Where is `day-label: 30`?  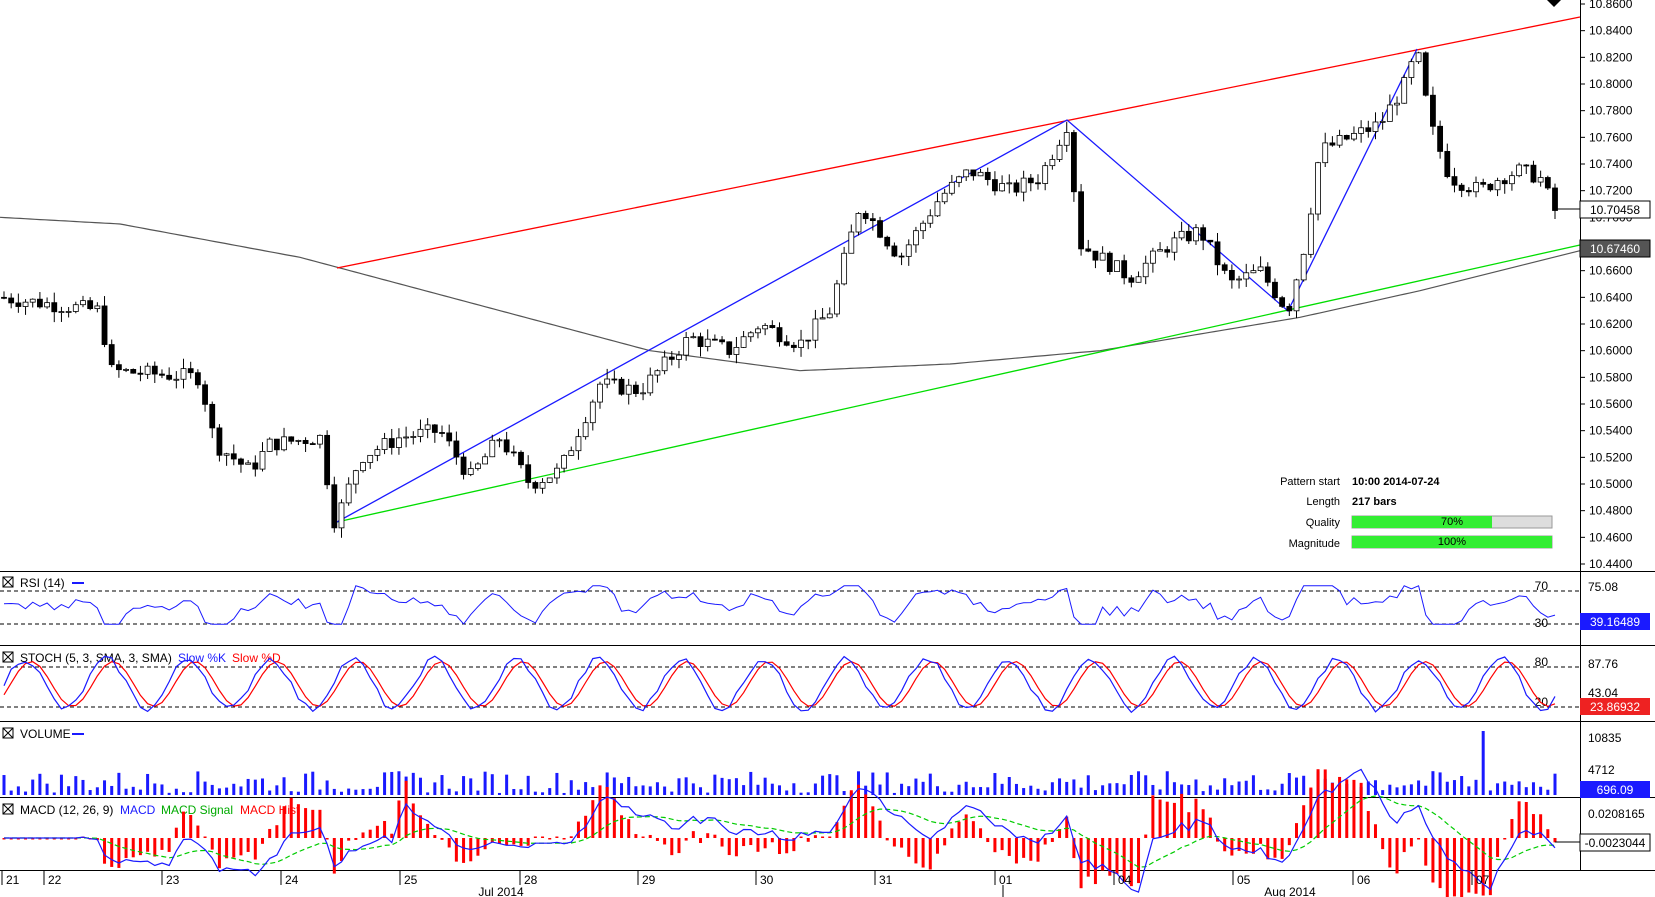 day-label: 30 is located at coordinates (767, 880).